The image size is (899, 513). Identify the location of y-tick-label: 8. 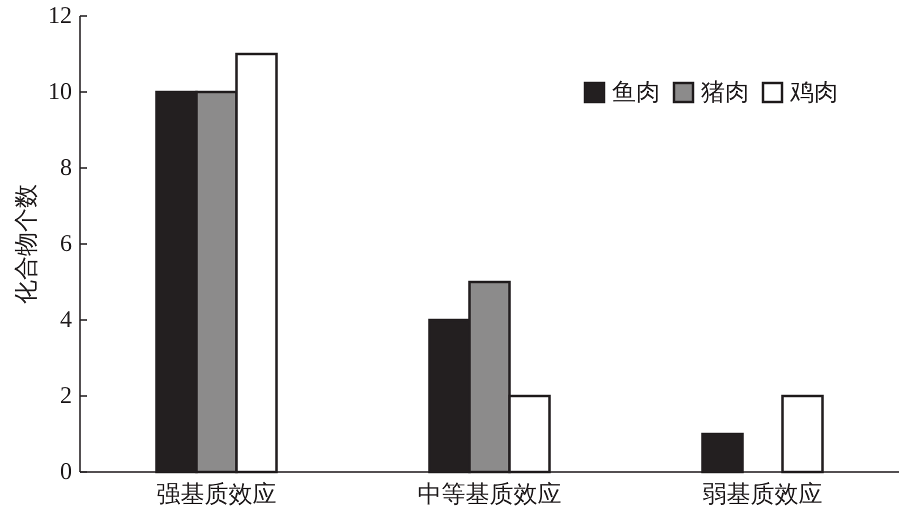
(66, 168).